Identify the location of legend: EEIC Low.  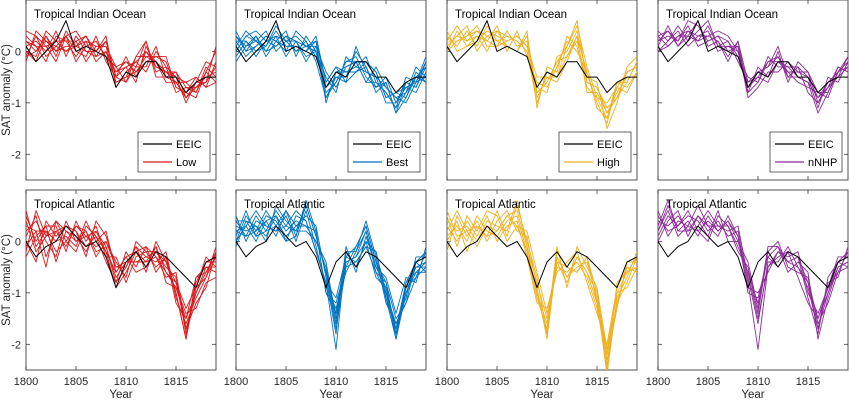
(174, 152).